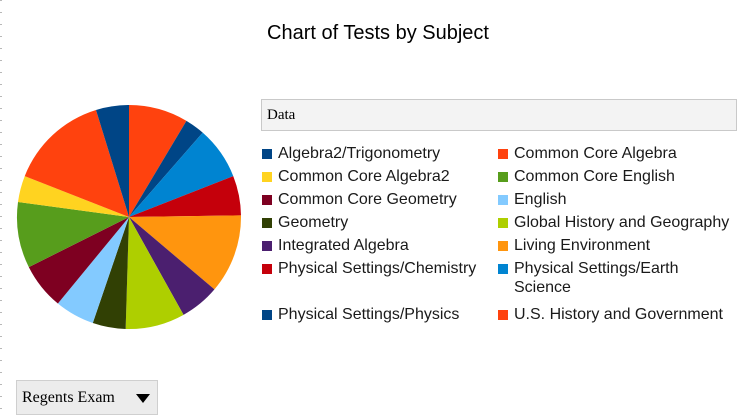 Image resolution: width=746 pixels, height=418 pixels. What do you see at coordinates (499, 115) in the screenshot?
I see `legend-header: Data` at bounding box center [499, 115].